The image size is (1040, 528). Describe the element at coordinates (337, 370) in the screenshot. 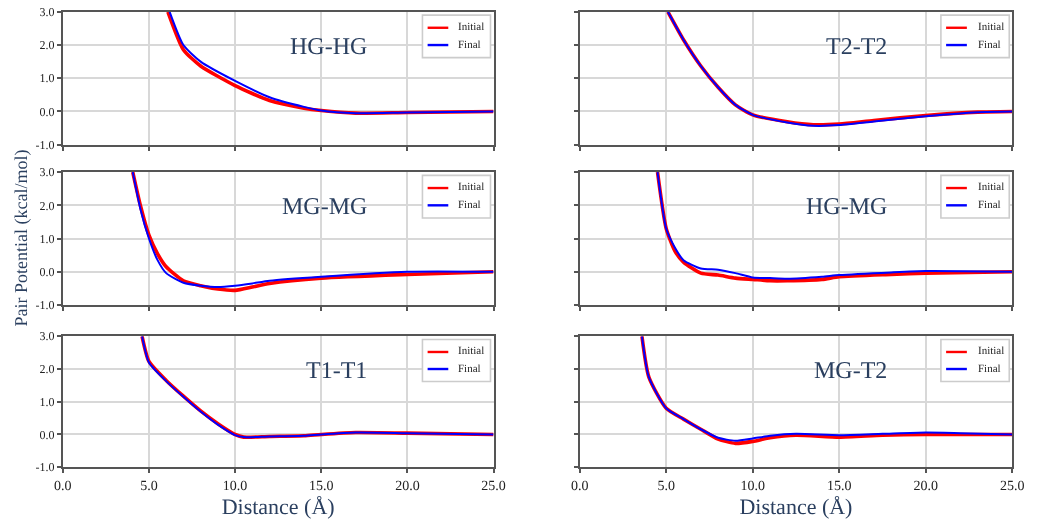

I see `text: T1-T1` at that location.